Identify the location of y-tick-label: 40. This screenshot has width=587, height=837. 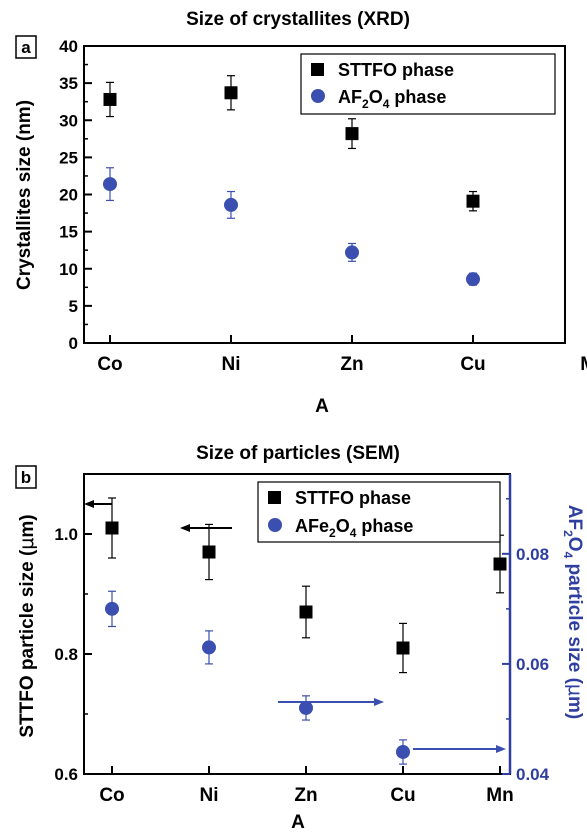
(68, 46).